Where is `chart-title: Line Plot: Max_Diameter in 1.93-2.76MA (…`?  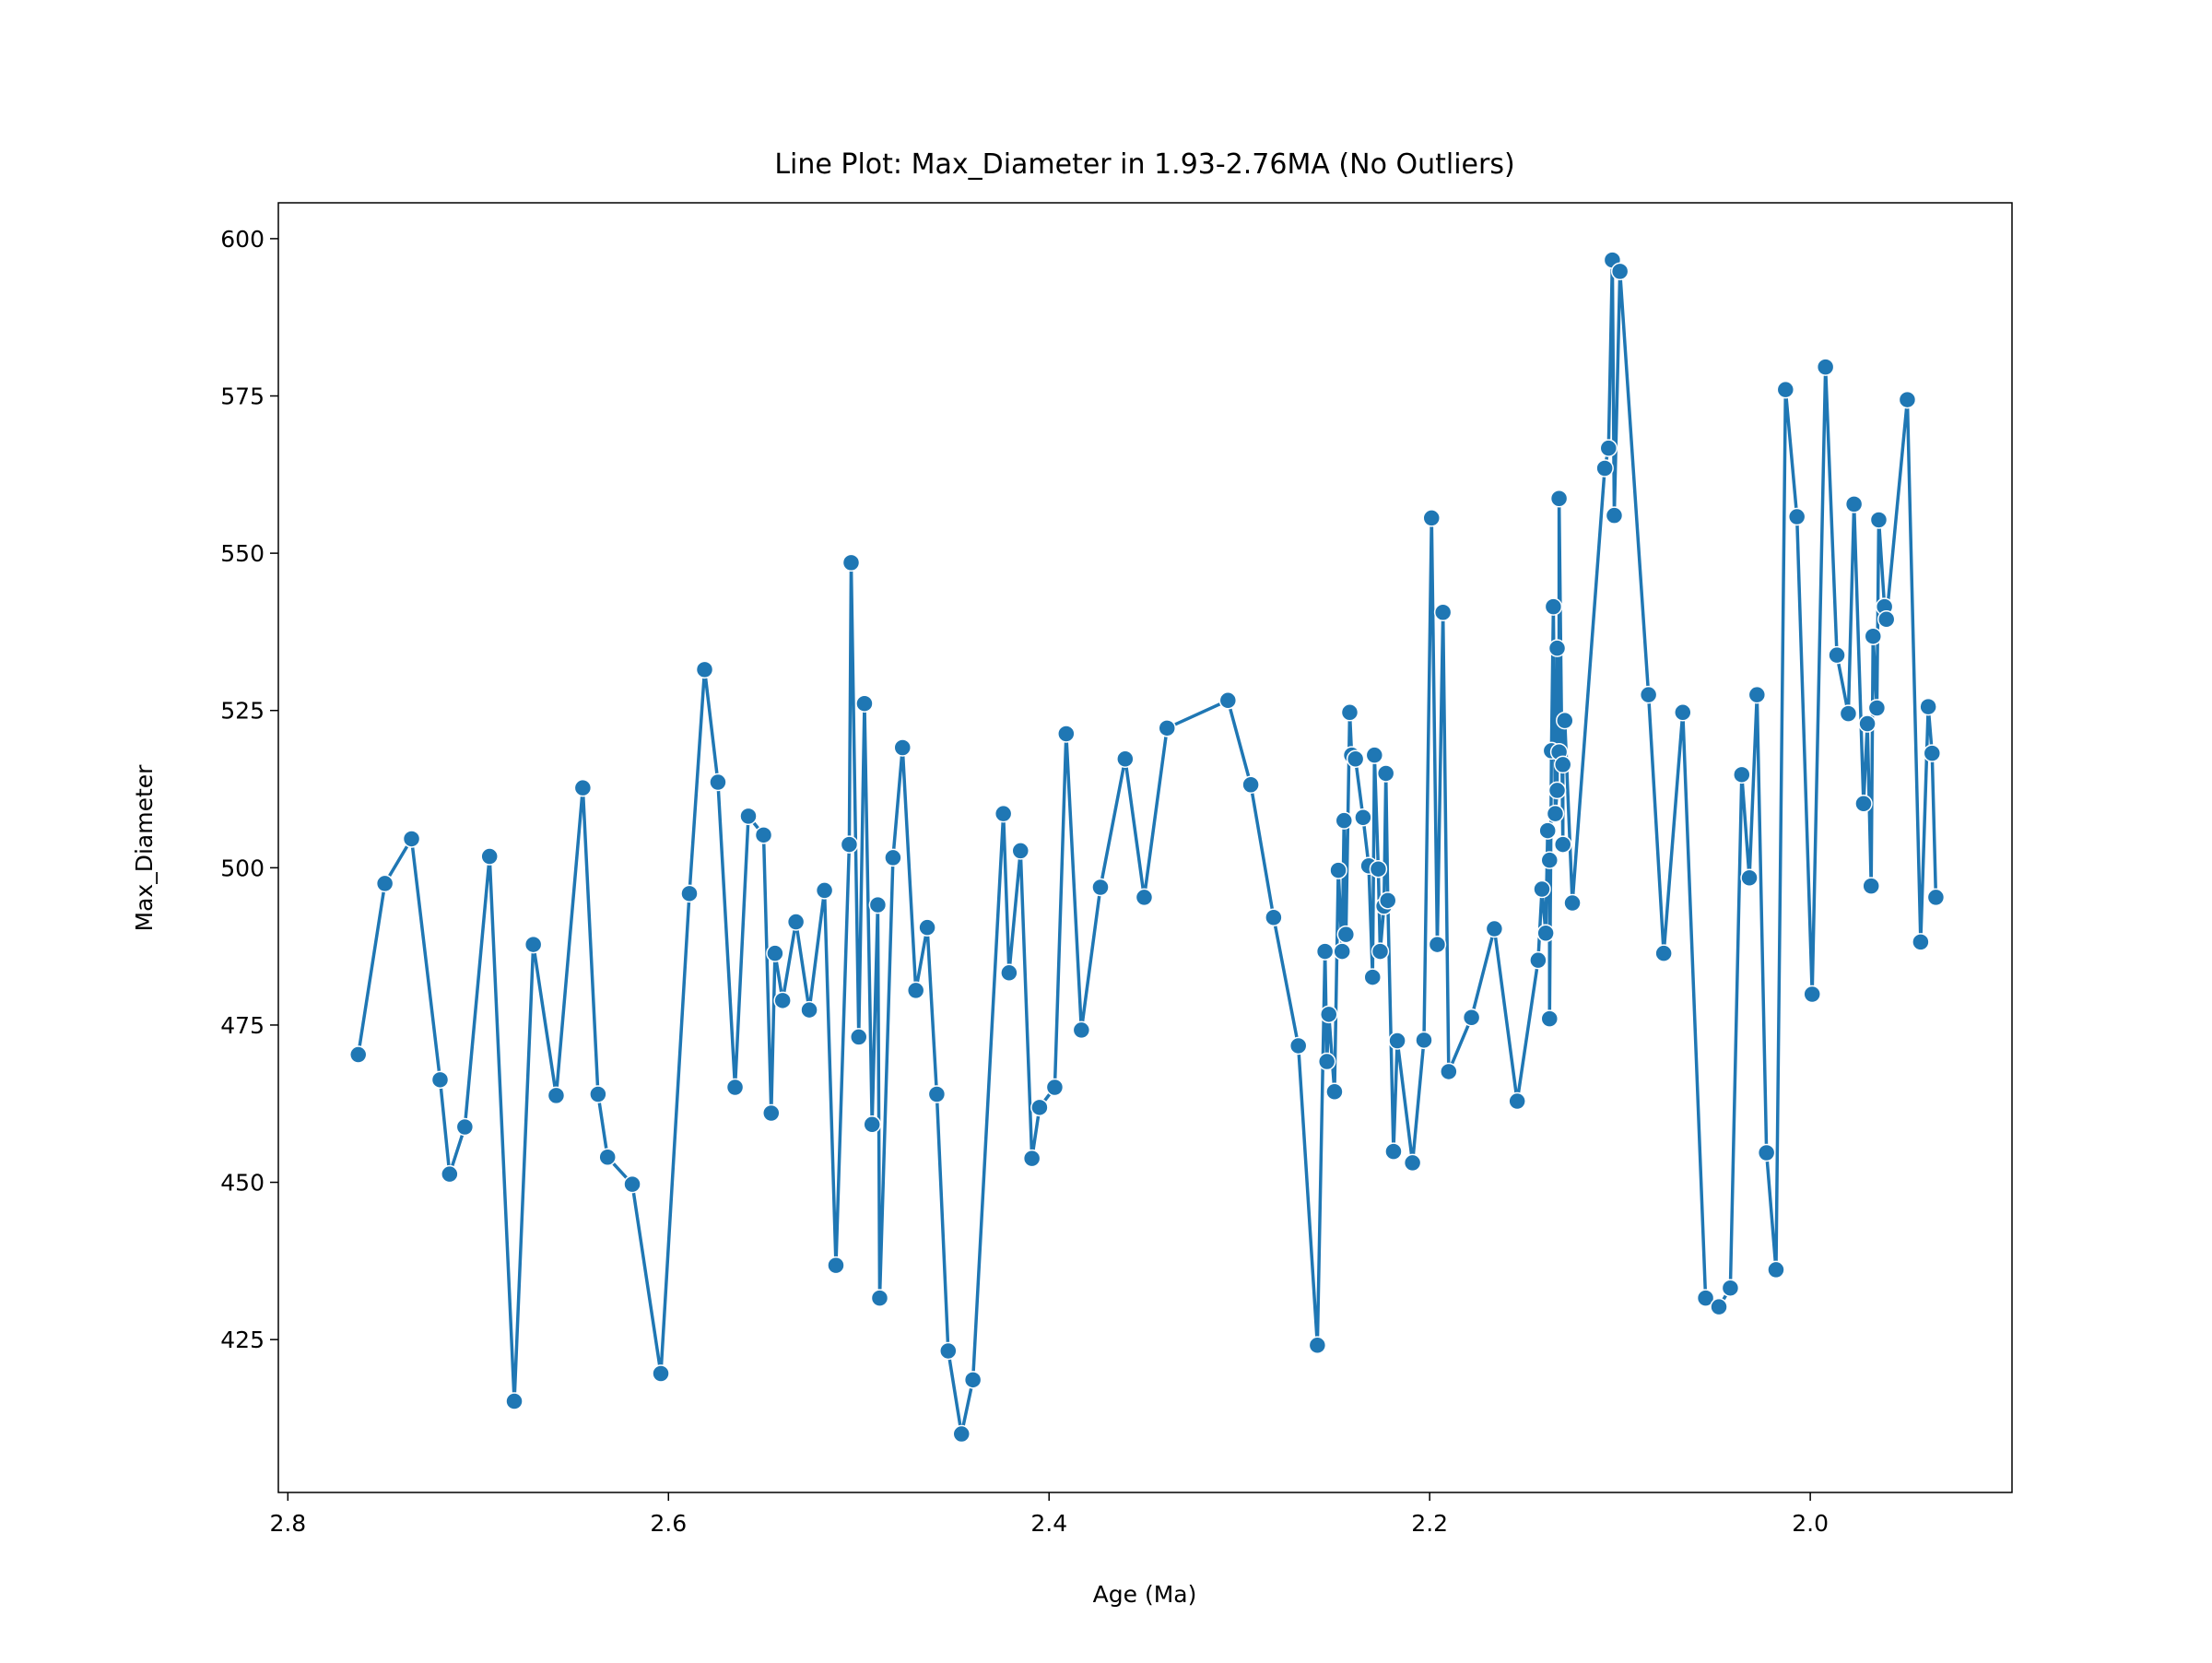
chart-title: Line Plot: Max_Diameter in 1.93-2.76MA (… is located at coordinates (1144, 164).